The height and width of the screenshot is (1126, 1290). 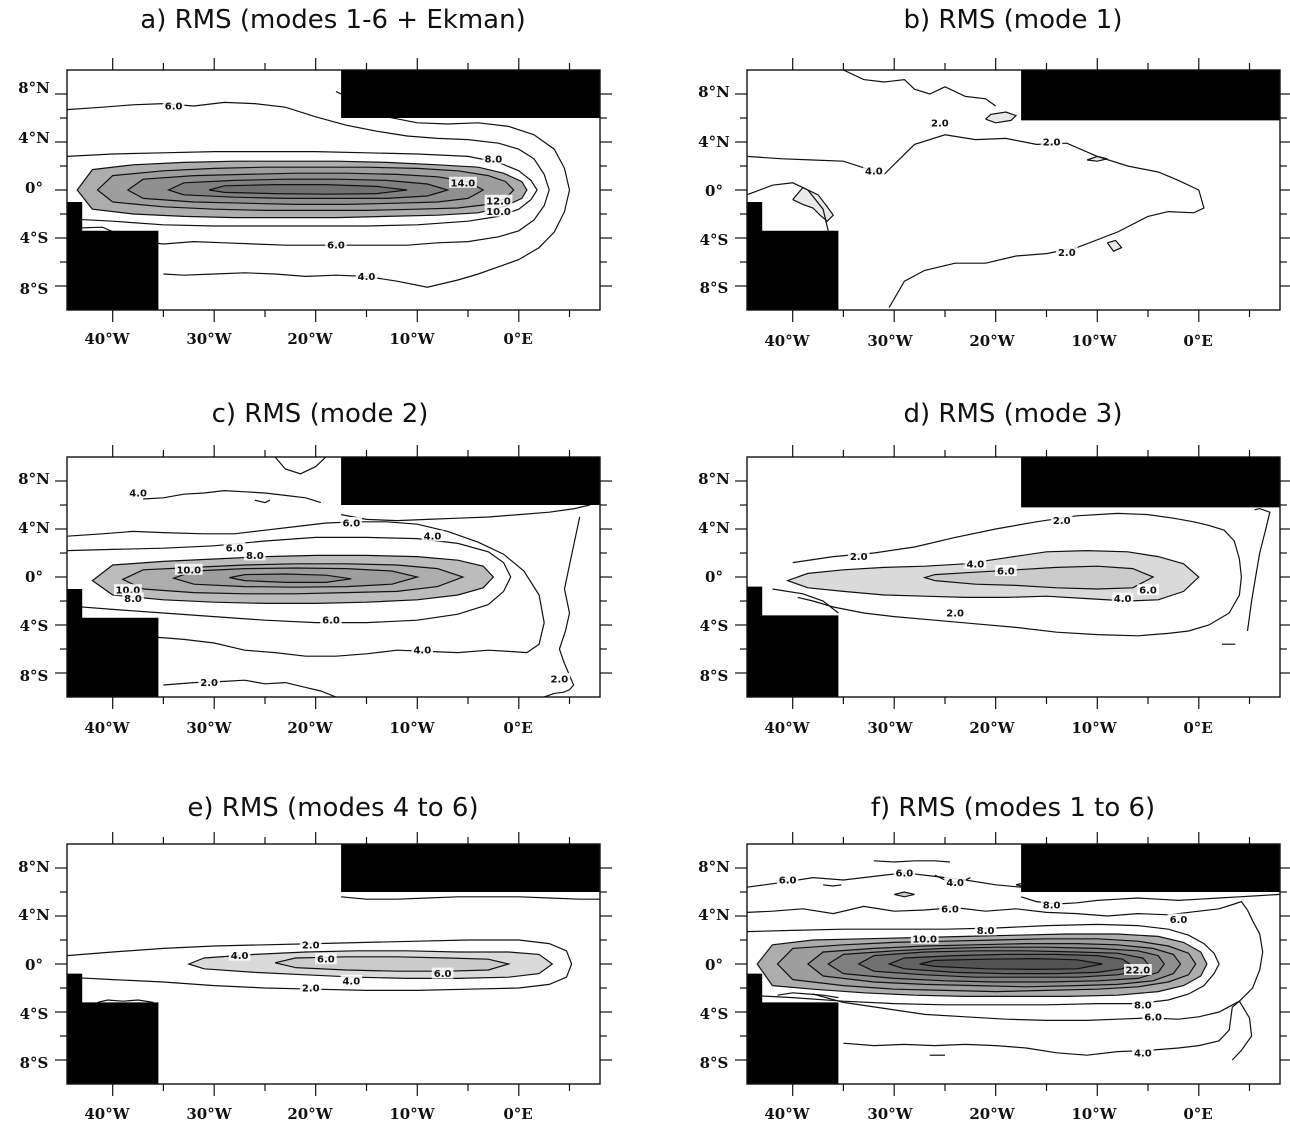 I want to click on panel-c-xtick-label: 0°E, so click(x=517, y=728).